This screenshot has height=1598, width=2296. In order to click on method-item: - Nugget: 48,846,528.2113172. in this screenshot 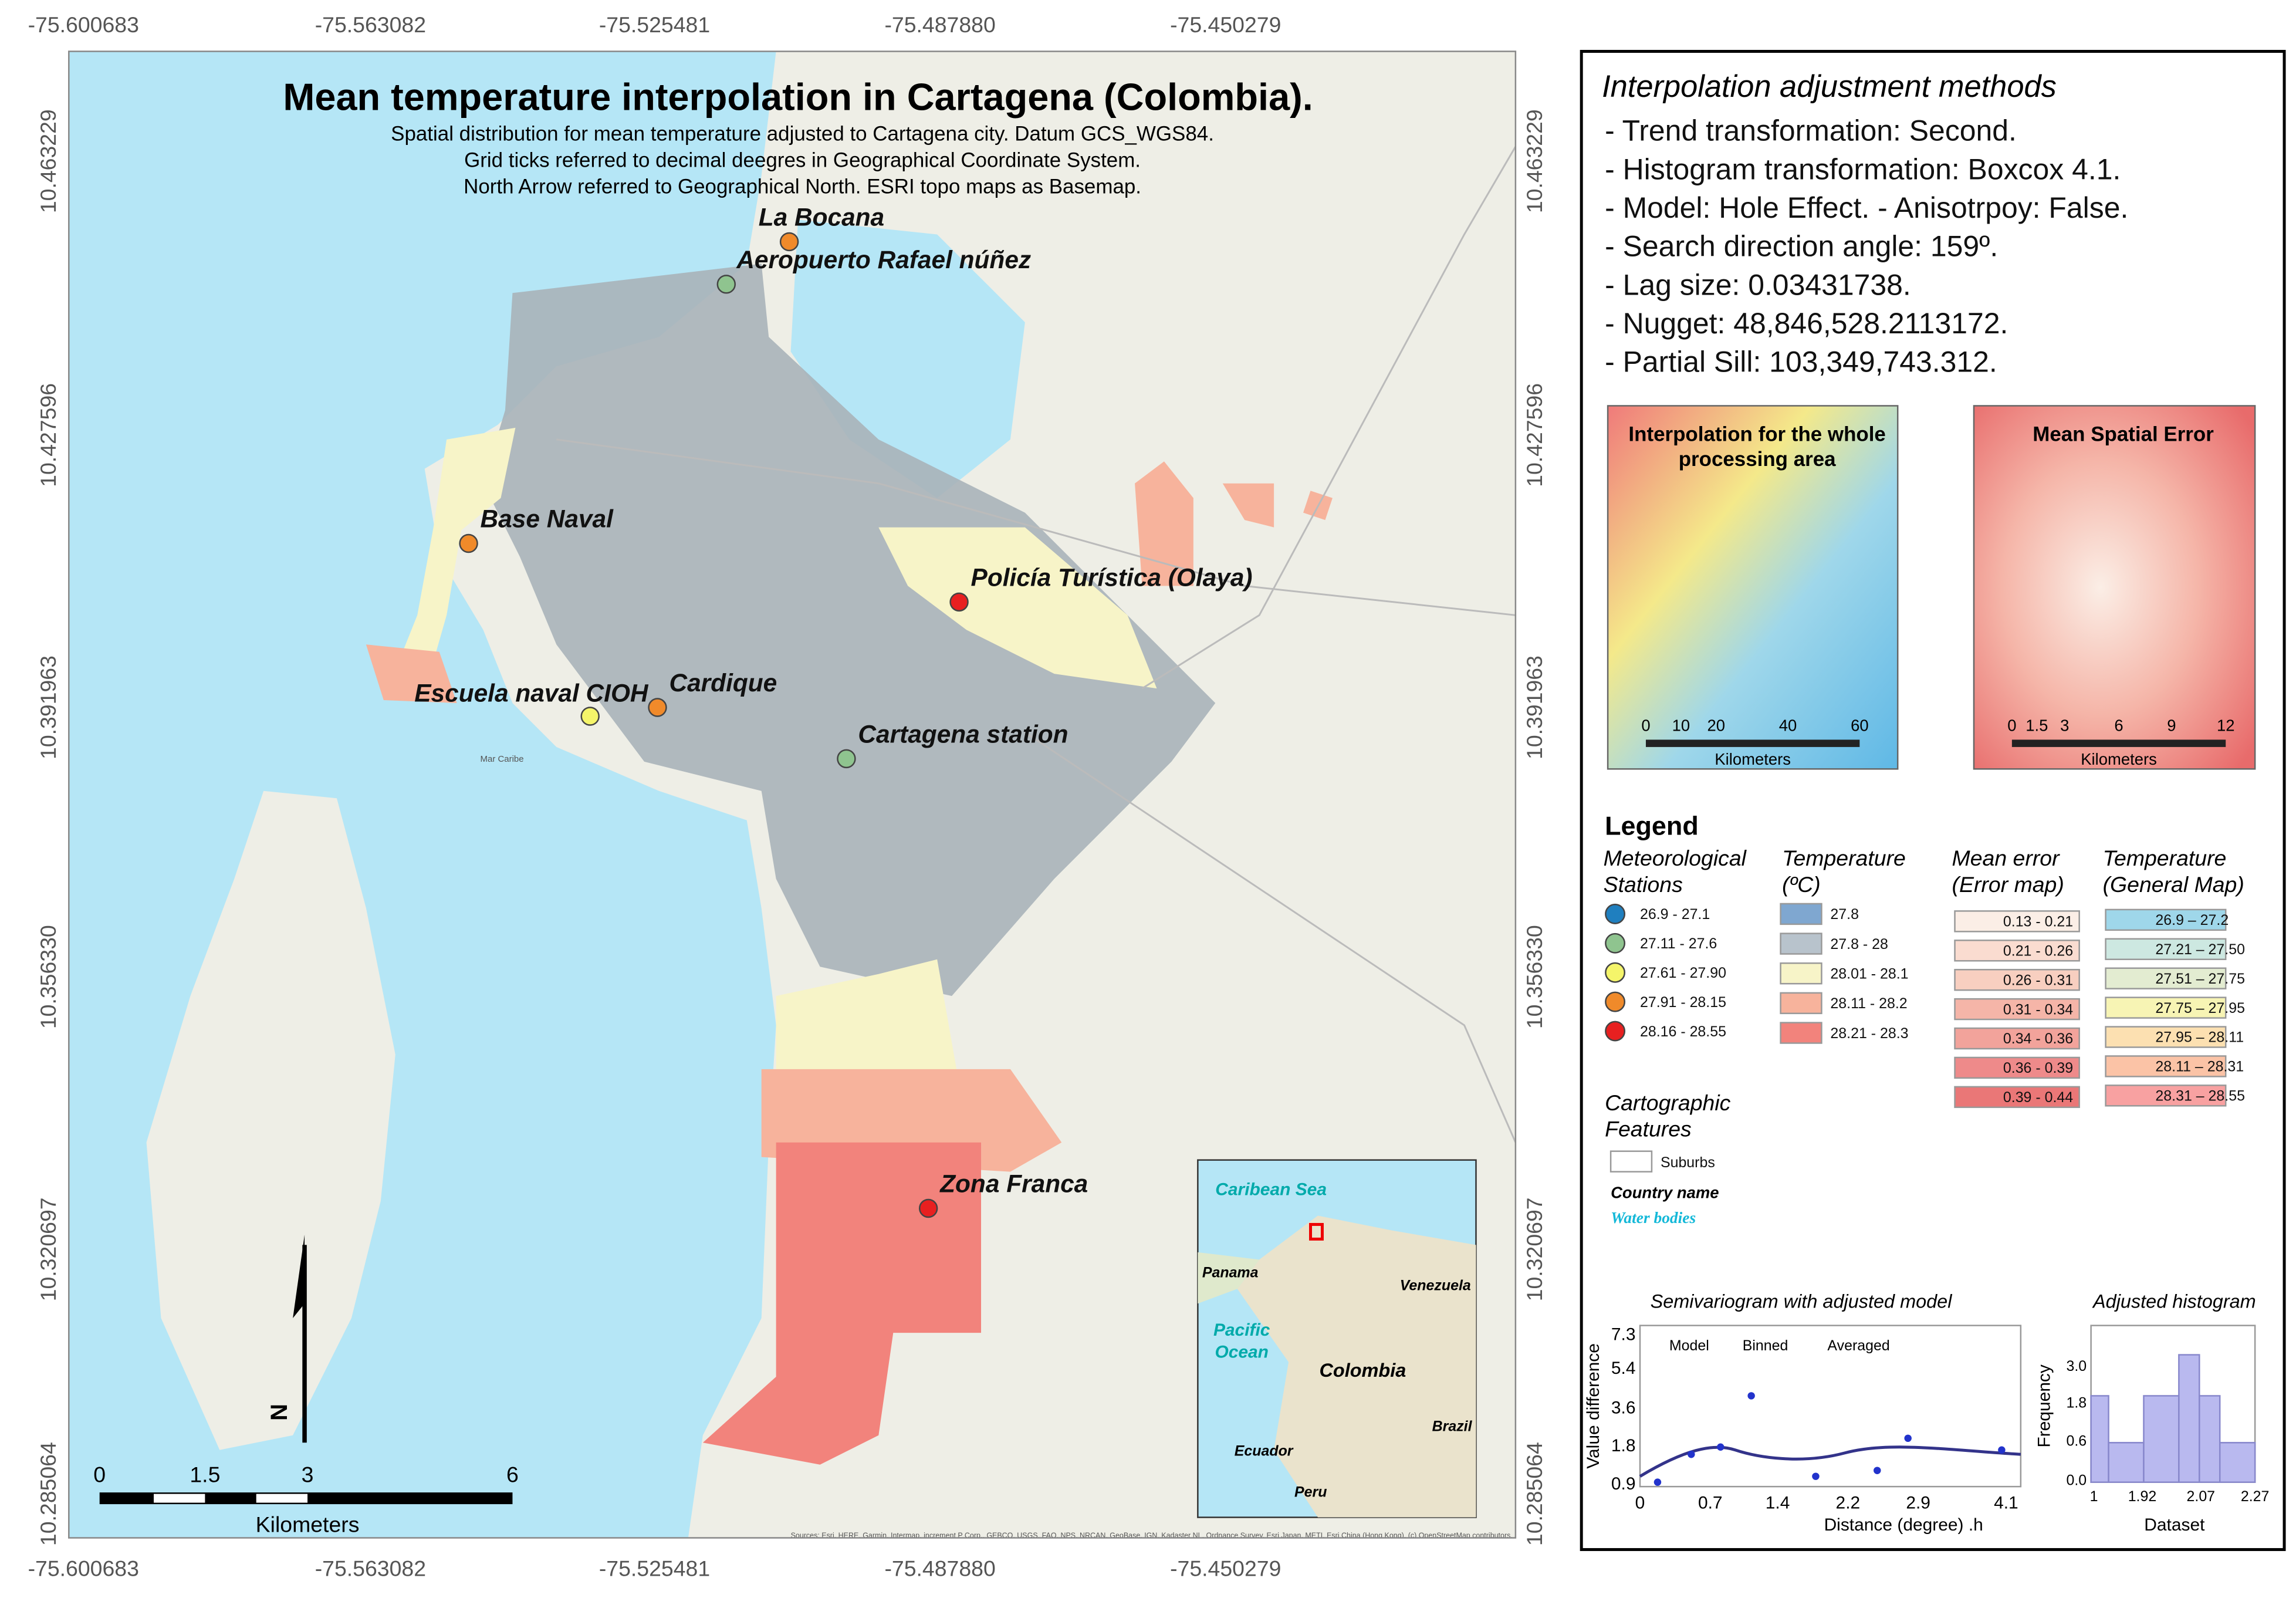, I will do `click(1806, 323)`.